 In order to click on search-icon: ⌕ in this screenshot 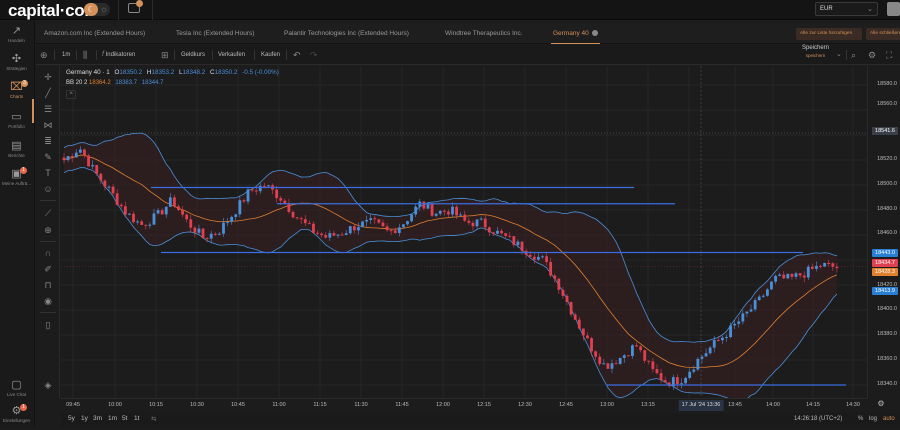, I will do `click(854, 55)`.